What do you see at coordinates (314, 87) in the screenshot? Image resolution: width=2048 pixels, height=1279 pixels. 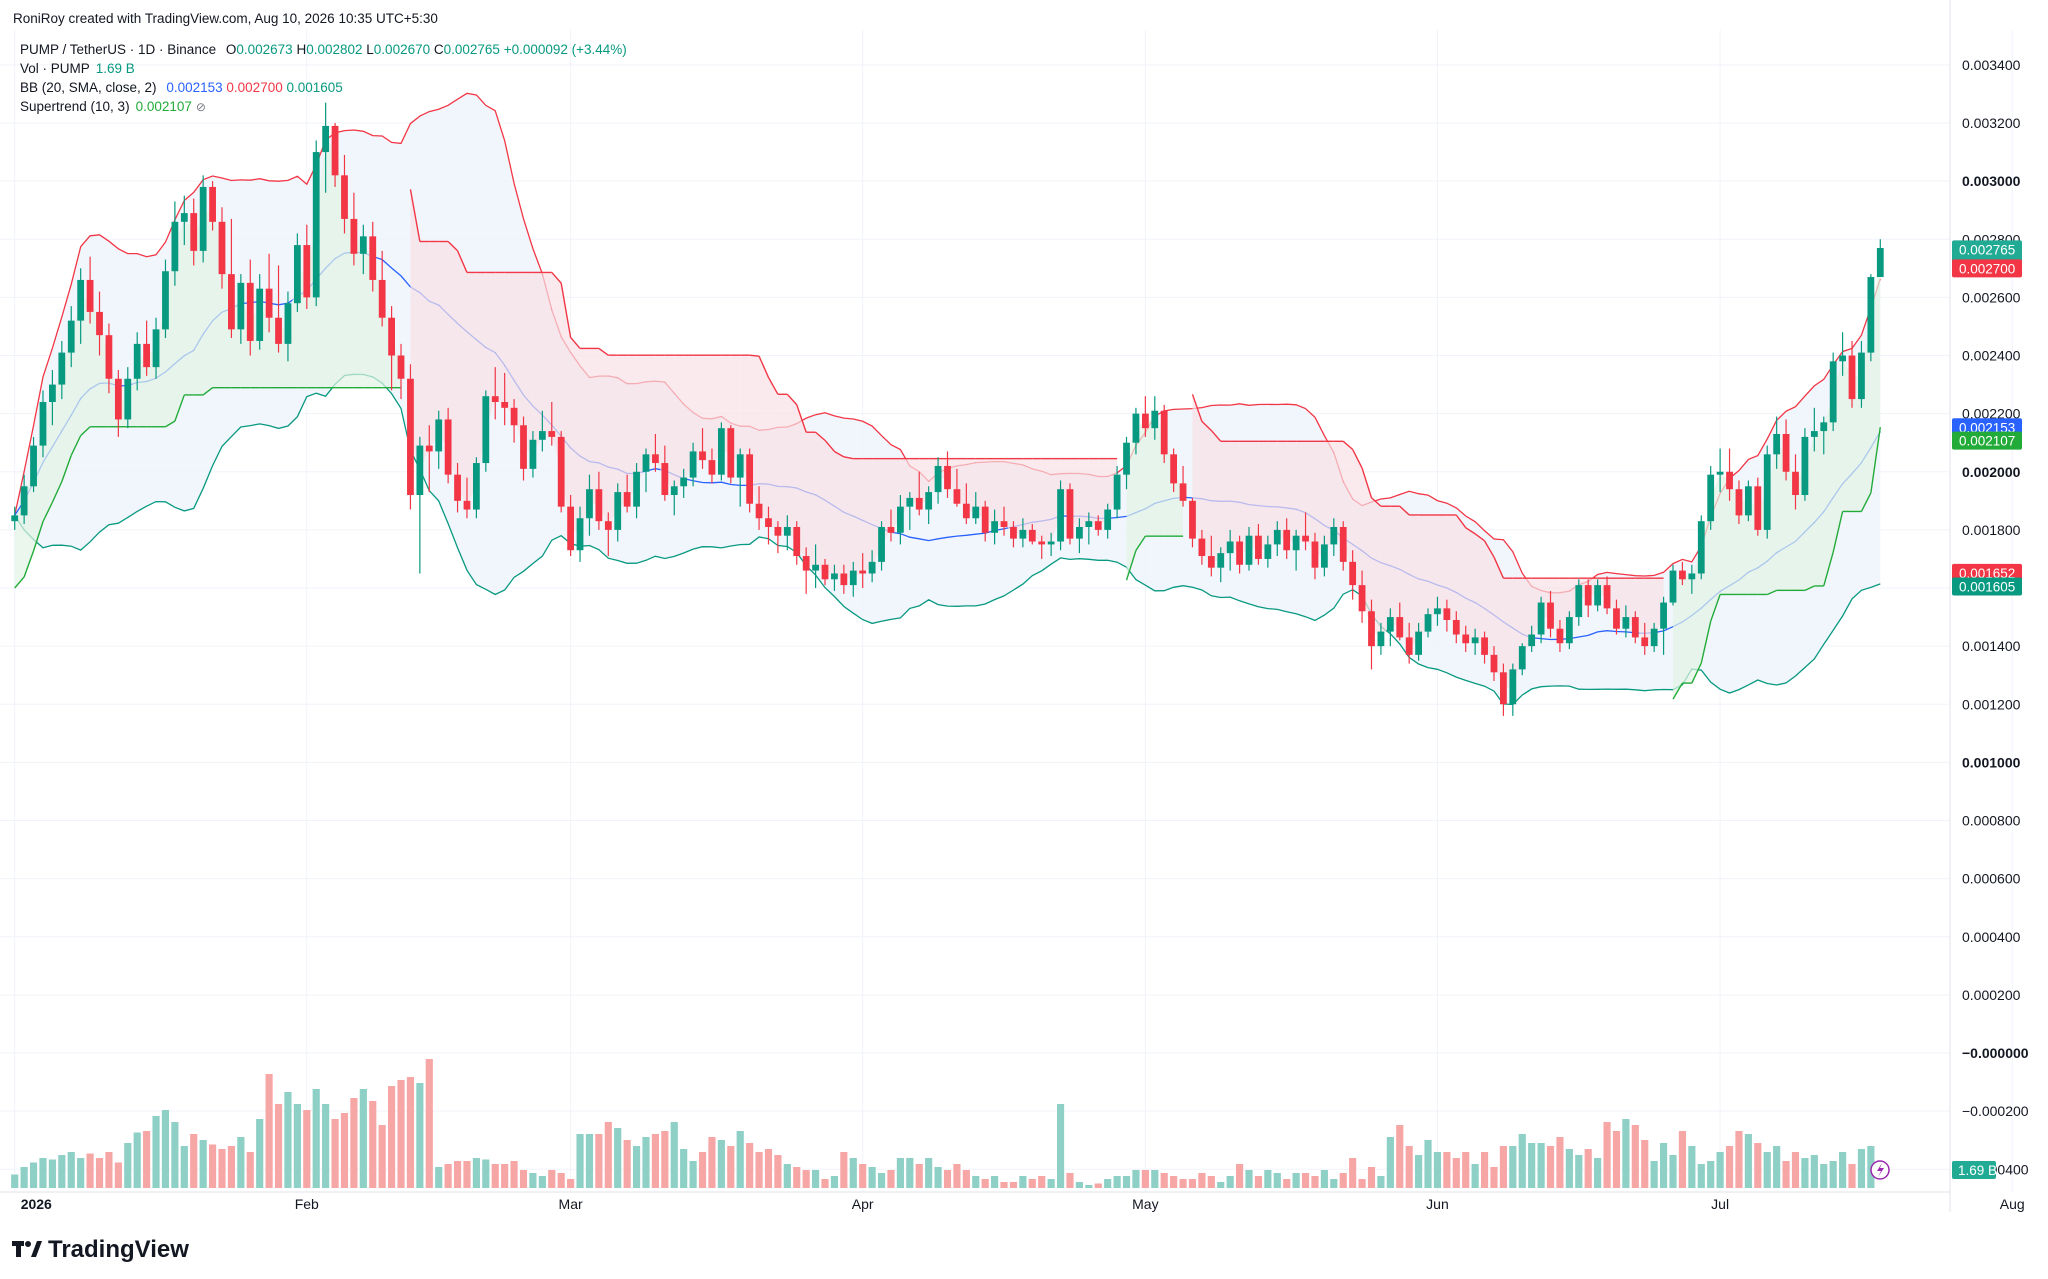 I see `bb-lower-value: 0.001605` at bounding box center [314, 87].